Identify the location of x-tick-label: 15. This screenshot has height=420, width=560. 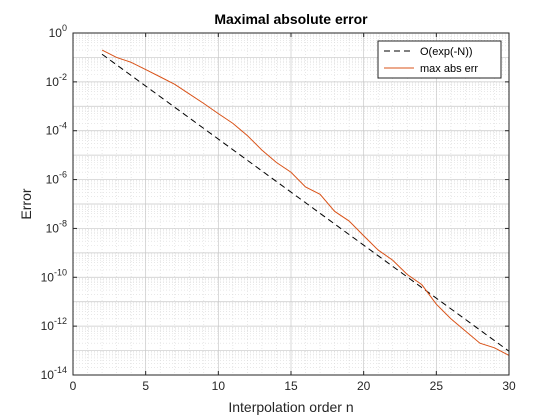
(291, 386).